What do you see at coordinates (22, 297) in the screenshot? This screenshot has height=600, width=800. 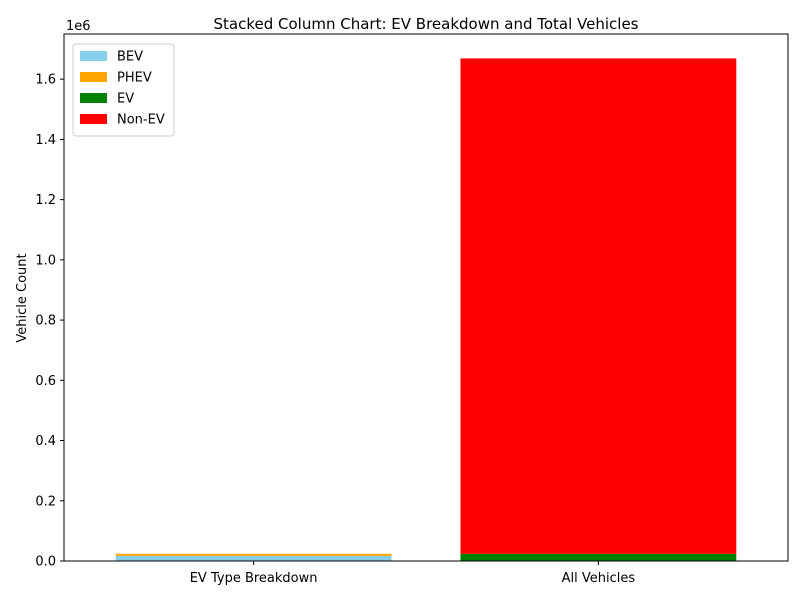 I see `y-axis-label: Vehicle Count` at bounding box center [22, 297].